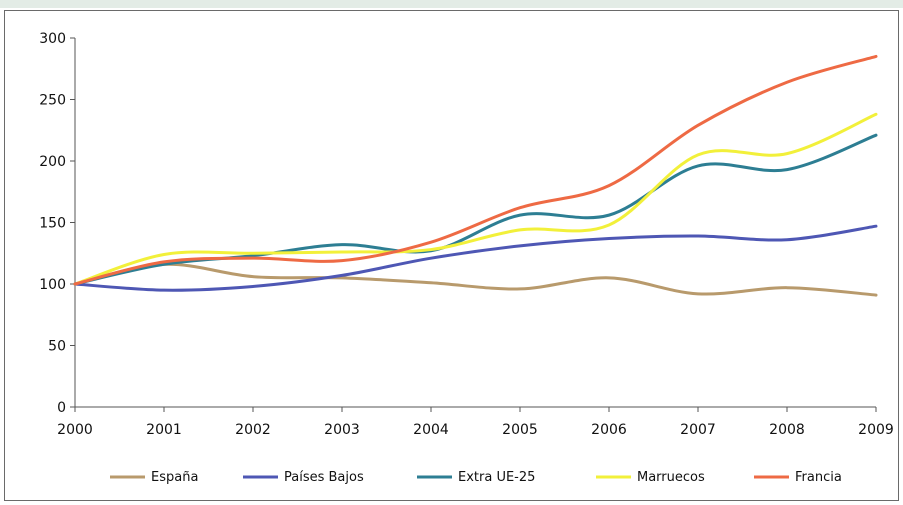 The height and width of the screenshot is (505, 903). I want to click on legend-label-paises-bajos: Países Bajos, so click(324, 477).